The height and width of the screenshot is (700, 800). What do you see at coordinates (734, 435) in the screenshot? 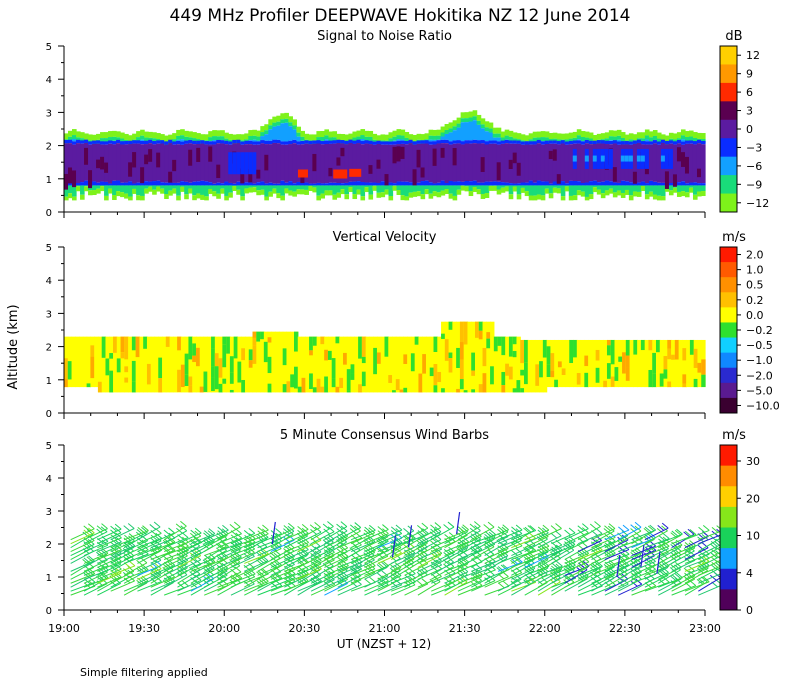
I see `colorbar-unit: m/s` at bounding box center [734, 435].